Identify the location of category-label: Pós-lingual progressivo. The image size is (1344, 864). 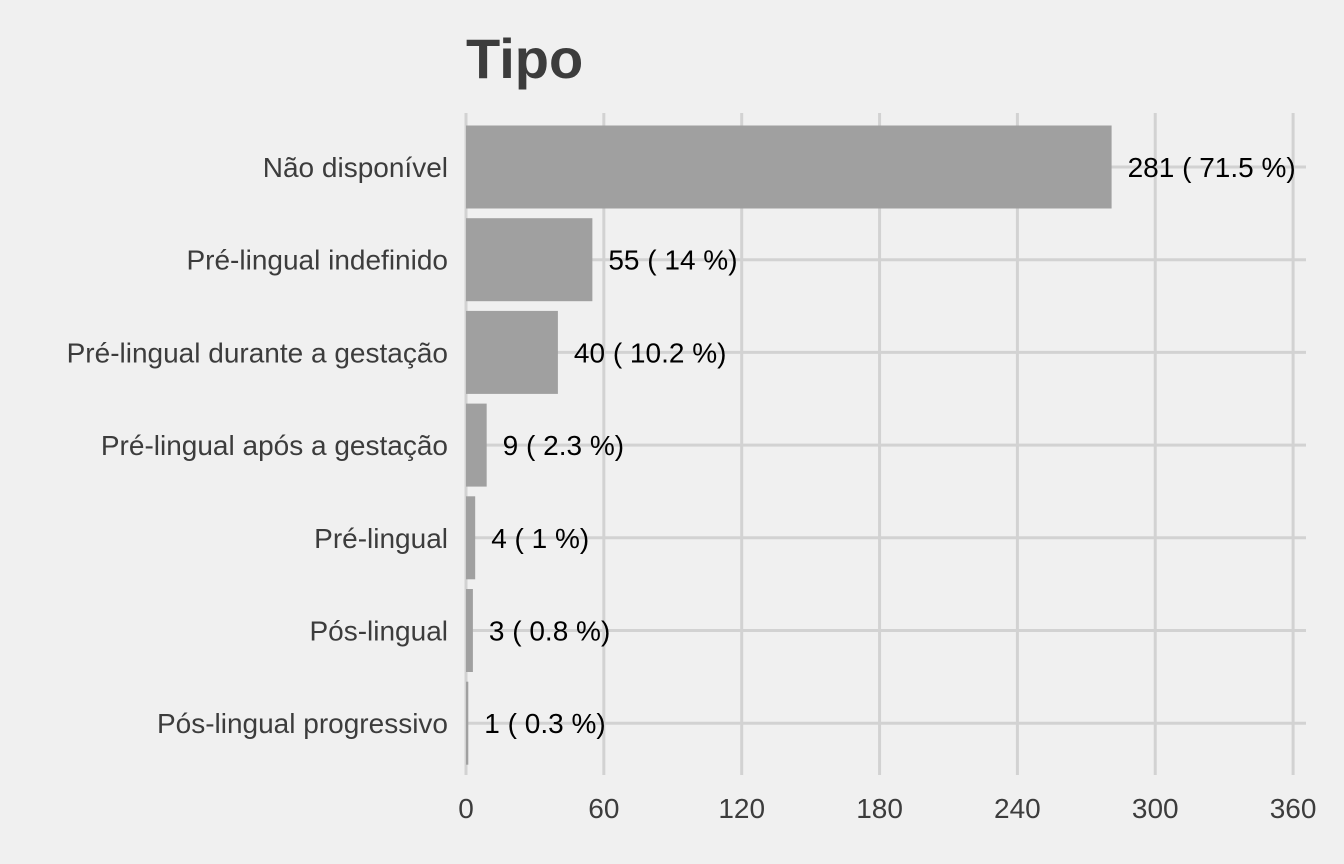
(302, 723).